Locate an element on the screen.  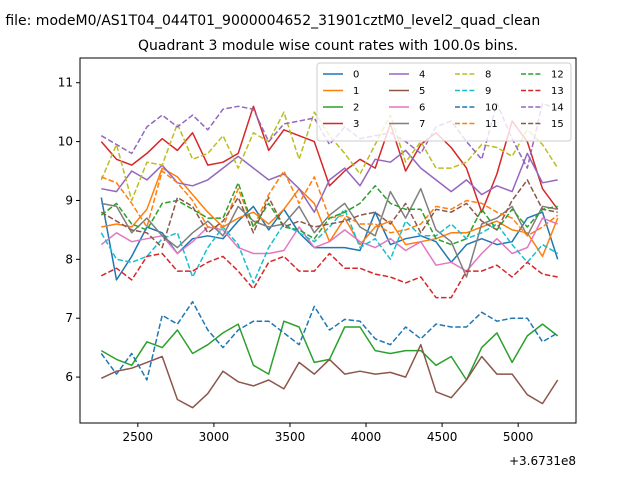
x-offset-label: +3.6731e8 is located at coordinates (542, 461).